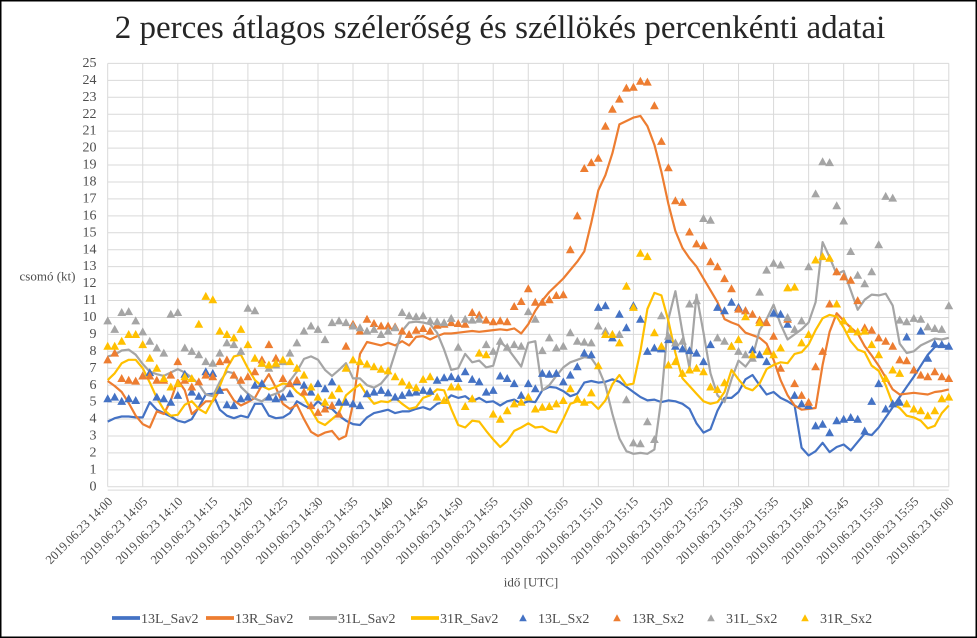 Image resolution: width=977 pixels, height=638 pixels. I want to click on svg-text: 1, so click(93, 470).